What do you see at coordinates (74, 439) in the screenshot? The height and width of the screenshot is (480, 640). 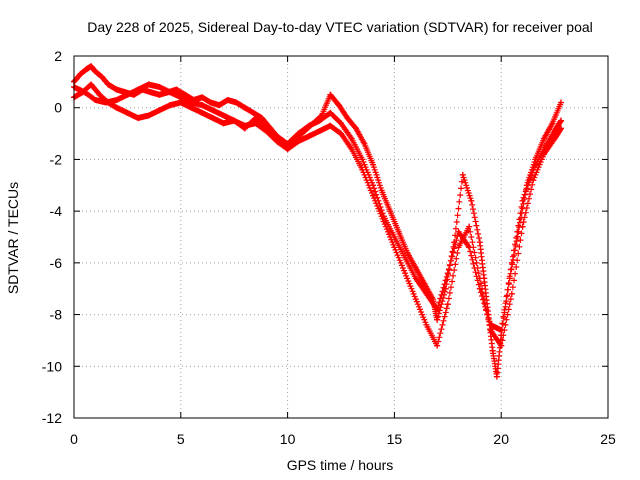 I see `x-tick-label: 0` at bounding box center [74, 439].